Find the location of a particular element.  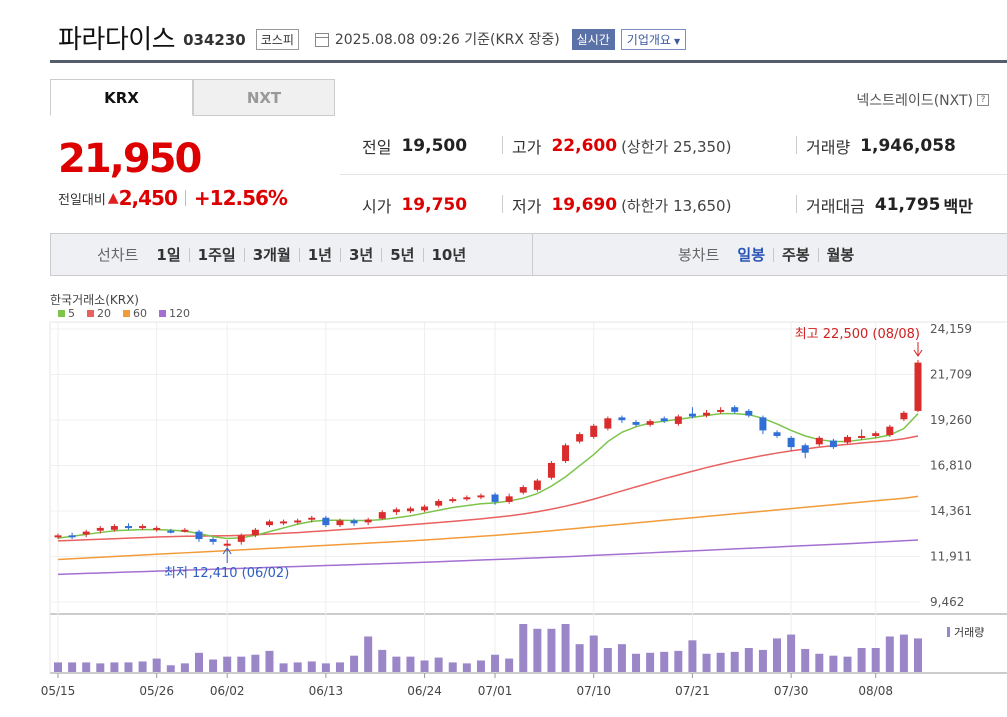

stat-label: 고가 is located at coordinates (527, 147).